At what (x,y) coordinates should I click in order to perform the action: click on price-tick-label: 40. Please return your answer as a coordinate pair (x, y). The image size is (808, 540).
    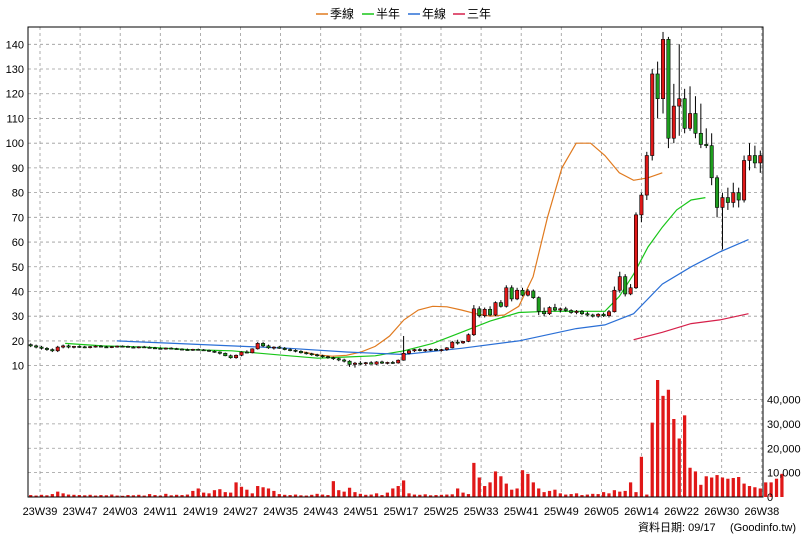
    Looking at the image, I should click on (18, 292).